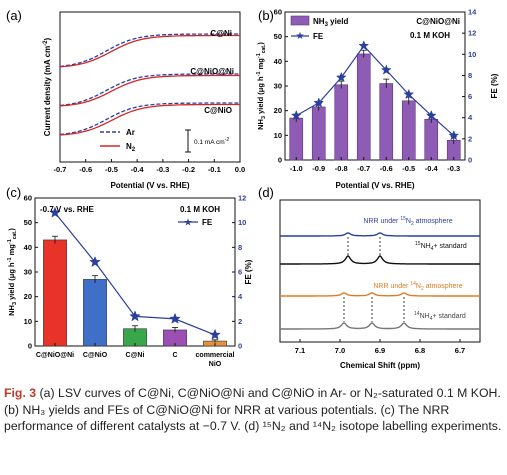  What do you see at coordinates (174, 355) in the screenshot?
I see `xtick-label-c: C` at bounding box center [174, 355].